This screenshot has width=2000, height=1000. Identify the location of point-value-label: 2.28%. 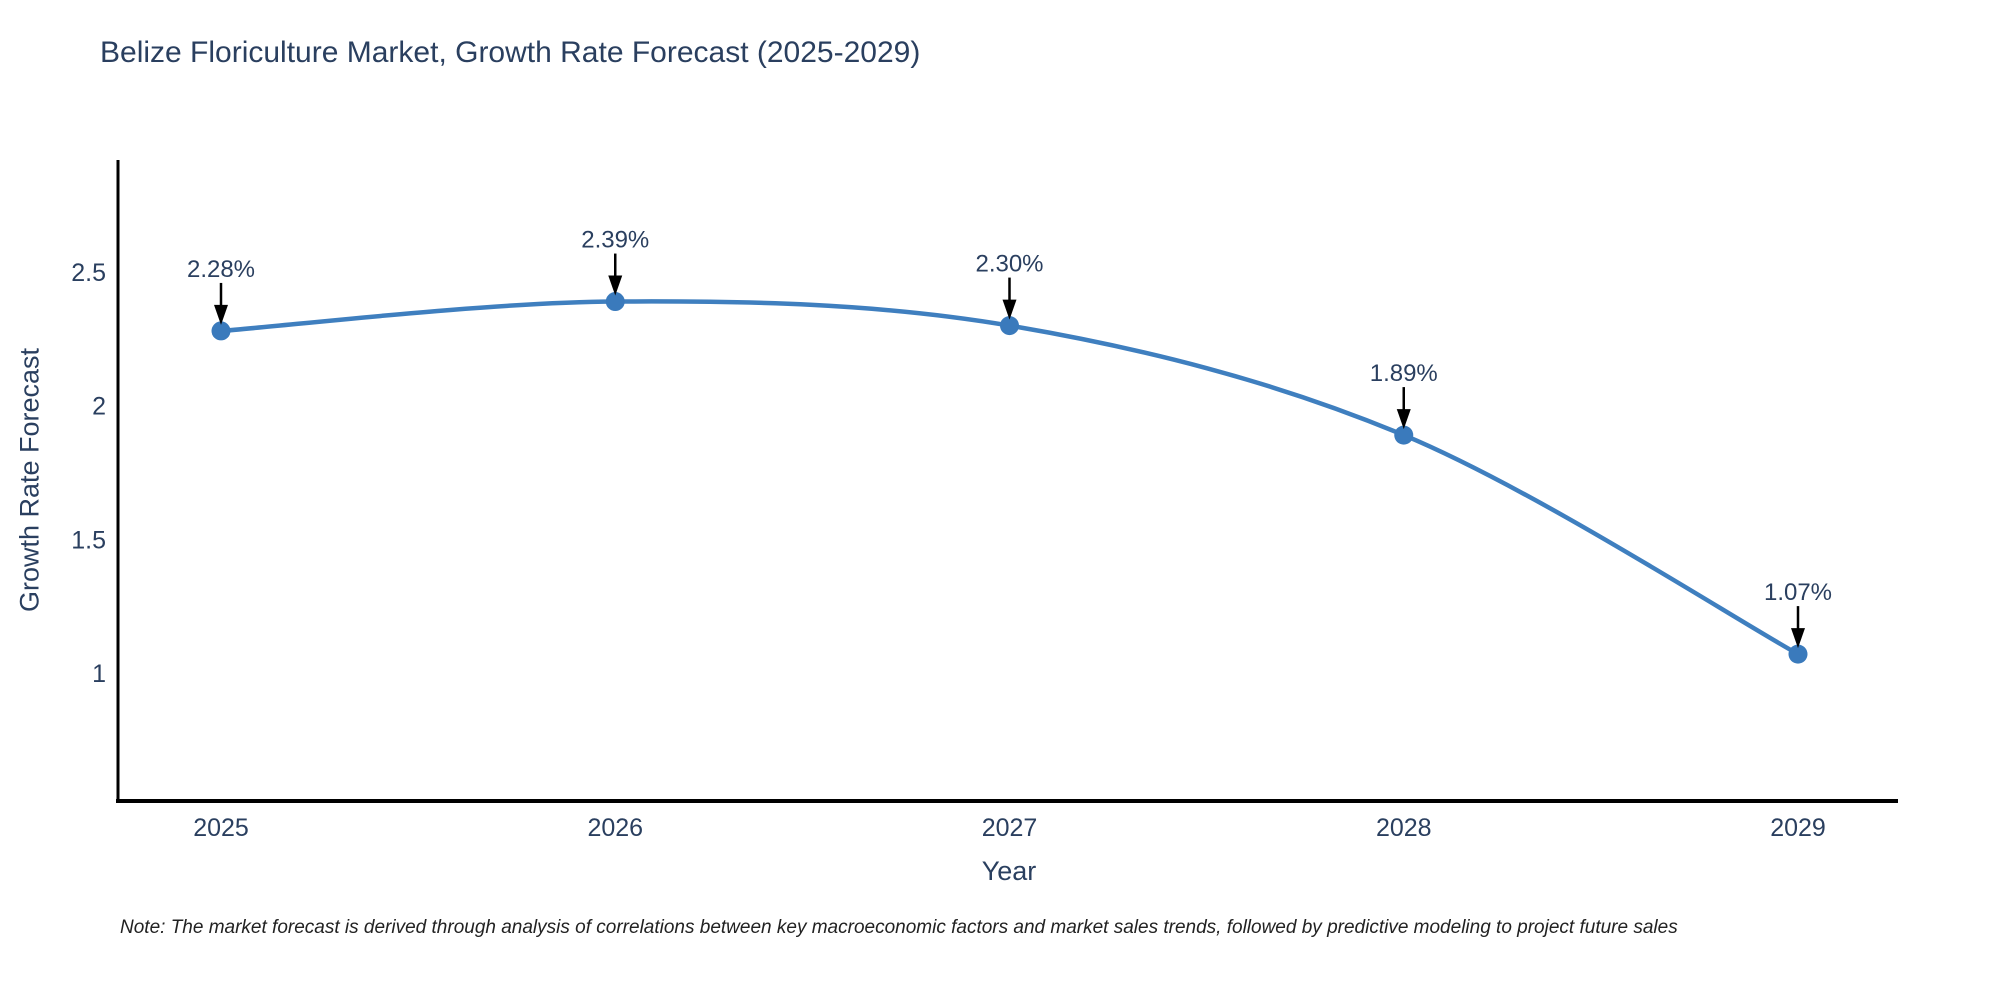
(221, 269).